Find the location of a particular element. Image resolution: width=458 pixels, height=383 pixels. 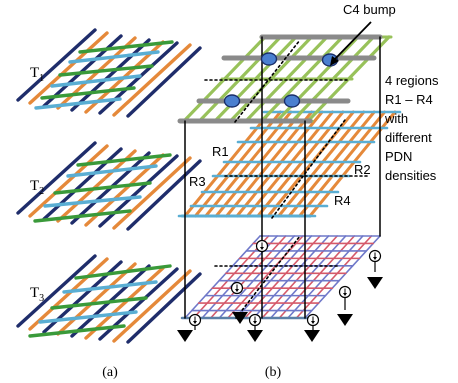

region-label-r3: R3 is located at coordinates (197, 181).